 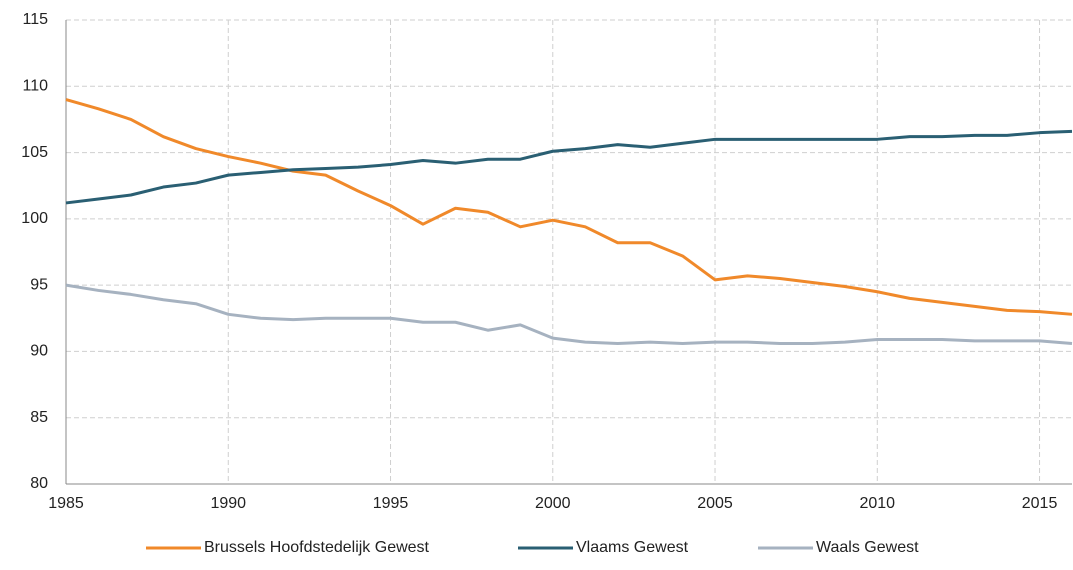 What do you see at coordinates (632, 547) in the screenshot?
I see `legend-label: Vlaams Gewest` at bounding box center [632, 547].